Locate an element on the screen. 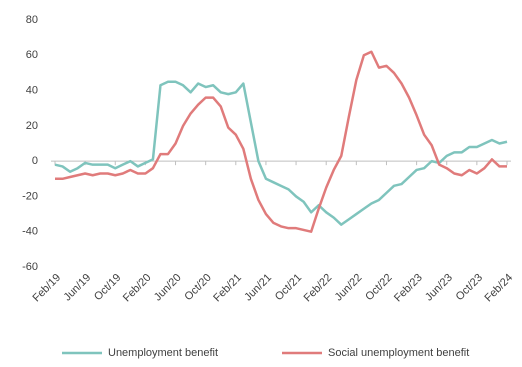 Image resolution: width=522 pixels, height=367 pixels. x-tick-label: Oct/21 is located at coordinates (288, 287).